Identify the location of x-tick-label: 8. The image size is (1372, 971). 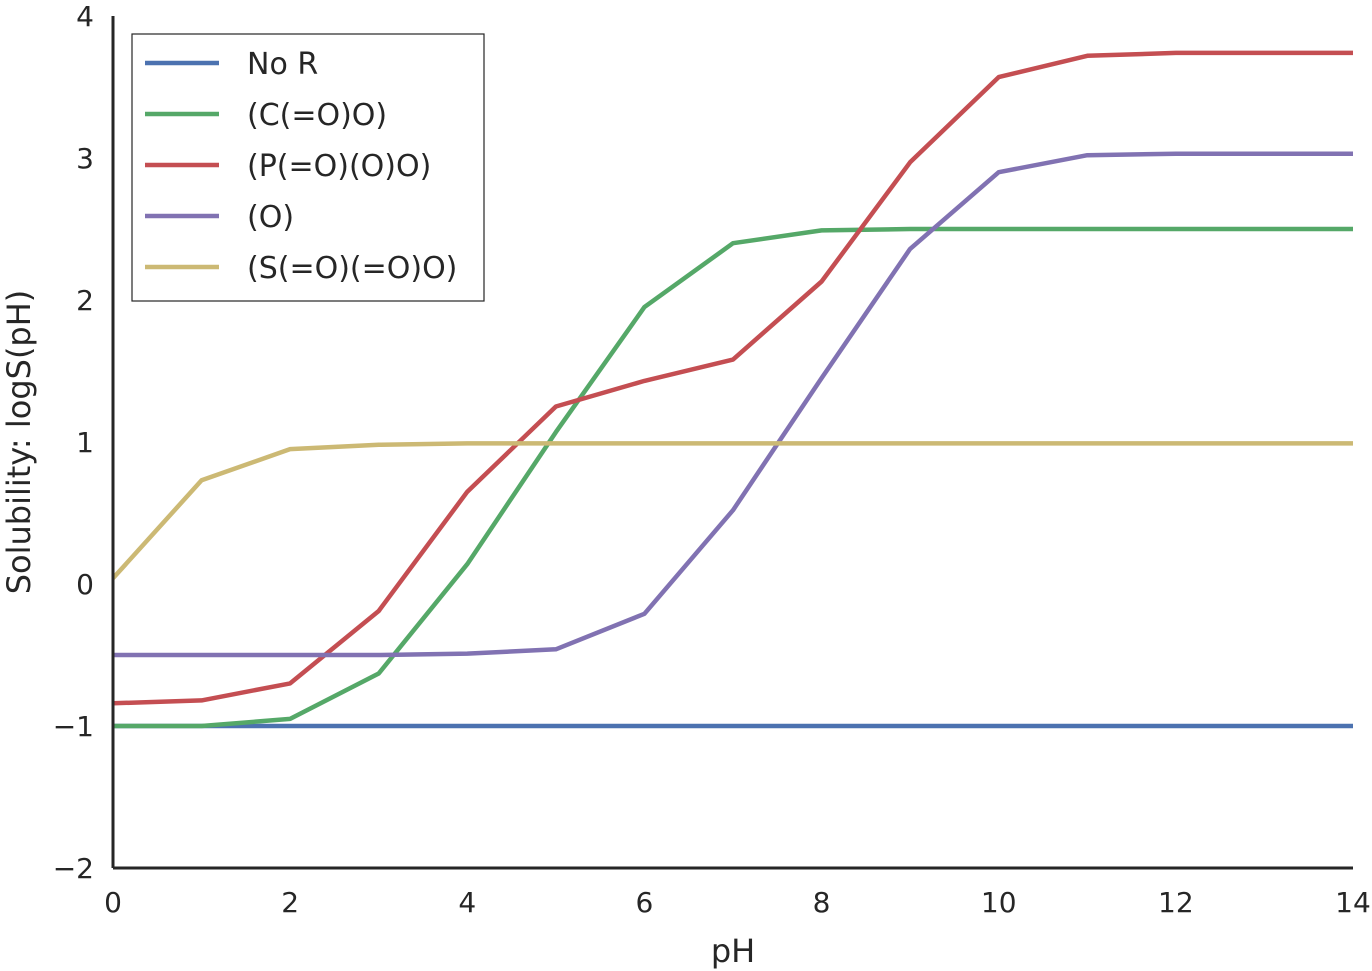
(822, 902).